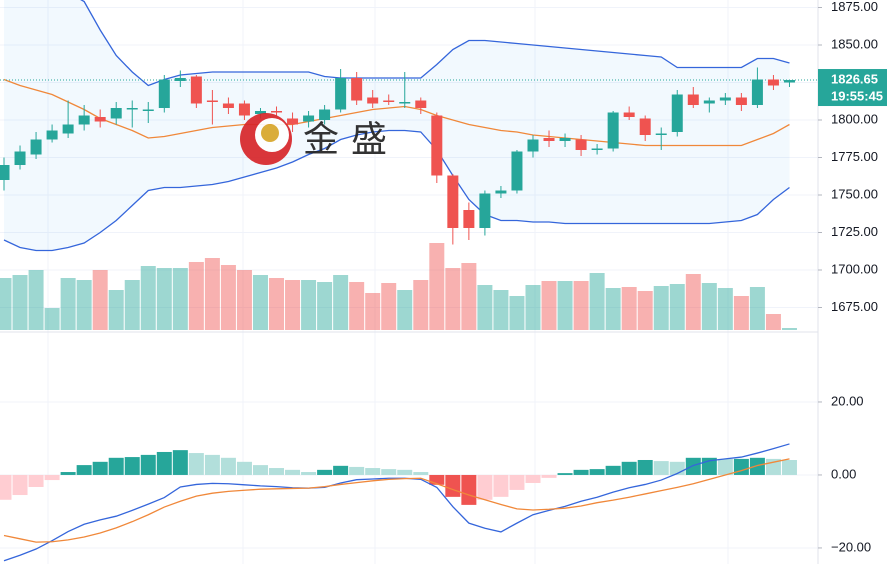 This screenshot has height=564, width=887. I want to click on countdown-label: 19:55:45, so click(857, 95).